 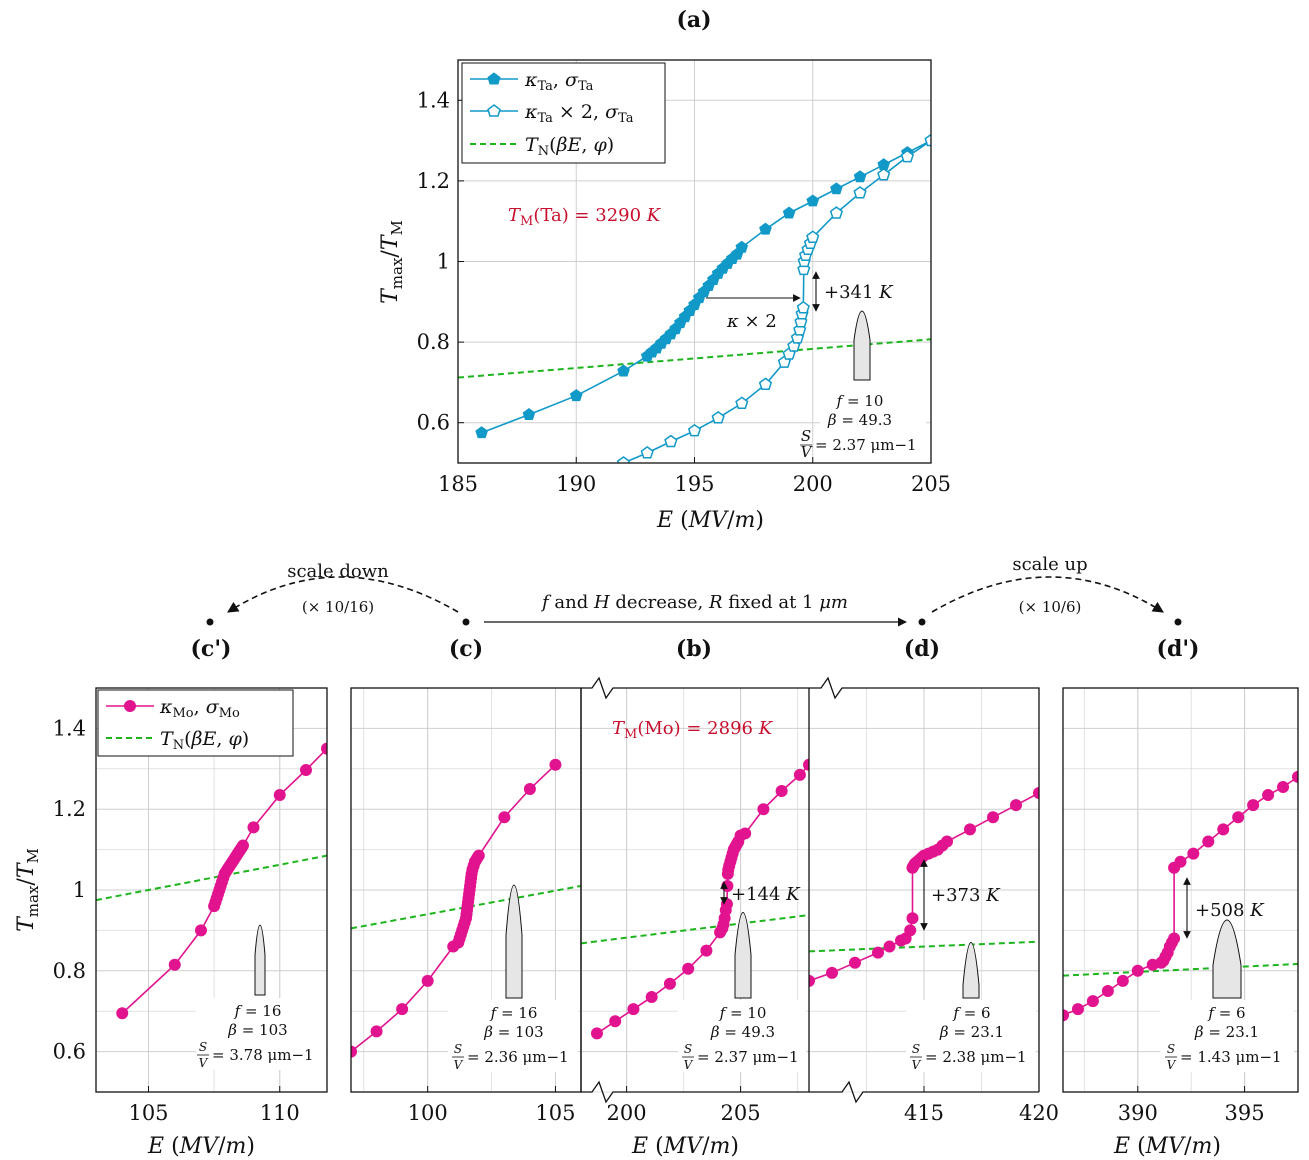 What do you see at coordinates (263, 1055) in the screenshot?
I see `svg-text: = 3.78 μm−1` at bounding box center [263, 1055].